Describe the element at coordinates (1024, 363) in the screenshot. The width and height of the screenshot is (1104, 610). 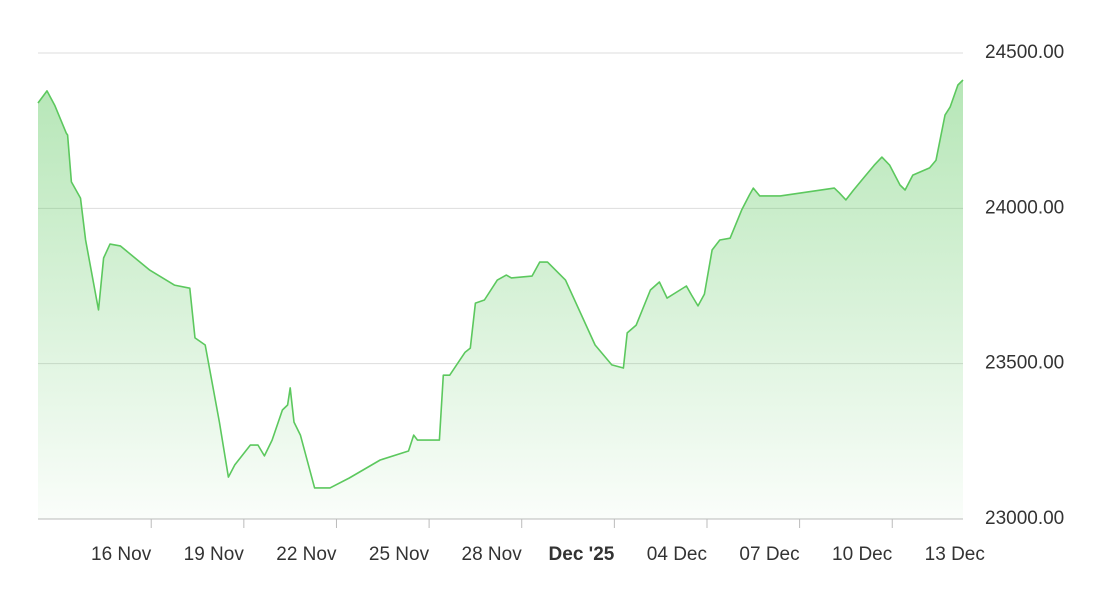
I see `y-tick-label: 23500.00` at that location.